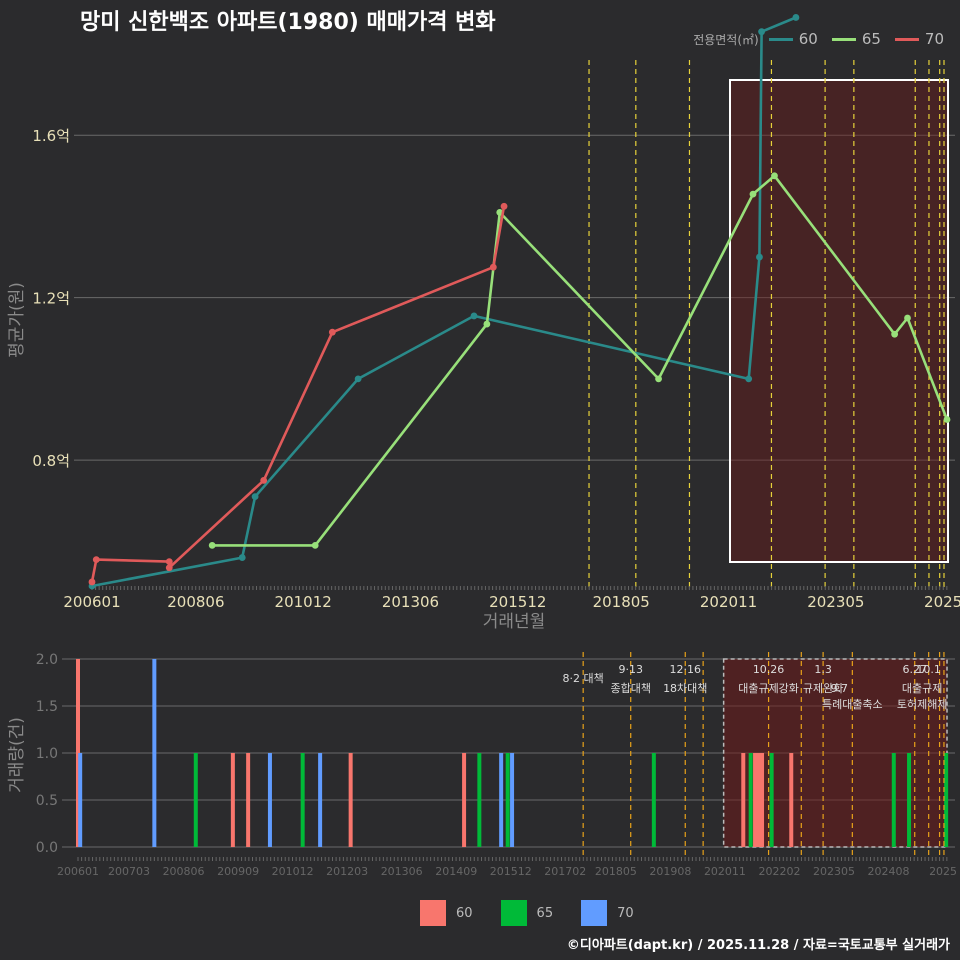 Image resolution: width=960 pixels, height=960 pixels. Describe the element at coordinates (47, 801) in the screenshot. I see `bar-y-tick-label: 0.5` at that location.